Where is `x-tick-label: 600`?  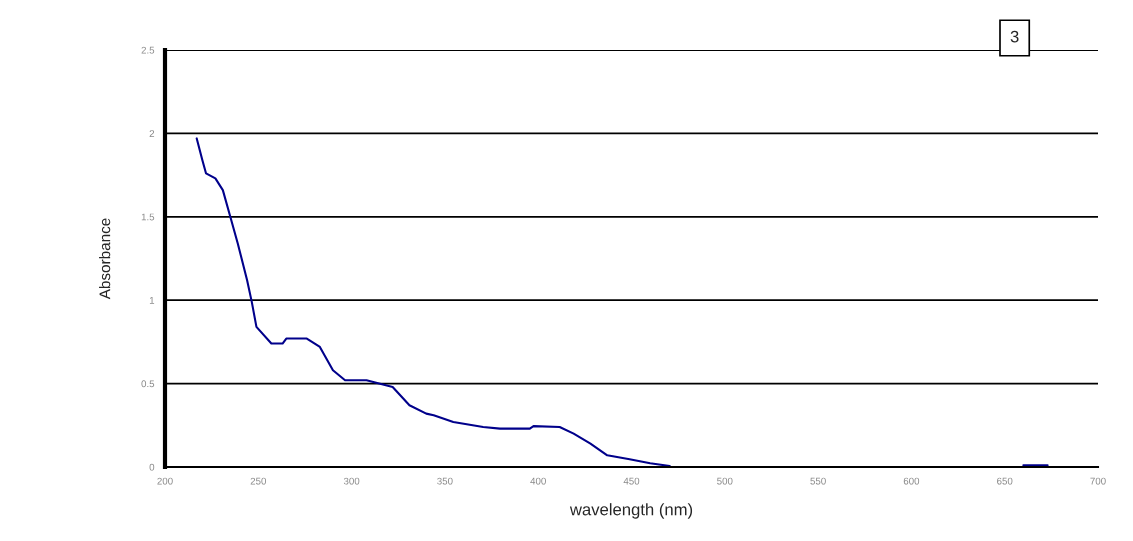
x-tick-label: 600 is located at coordinates (911, 481).